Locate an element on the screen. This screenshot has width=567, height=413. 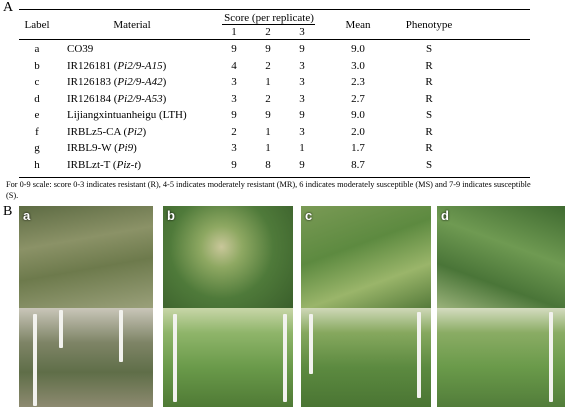
row-material: Lijiangxintuanheigu (LTH) is located at coordinates (127, 115).